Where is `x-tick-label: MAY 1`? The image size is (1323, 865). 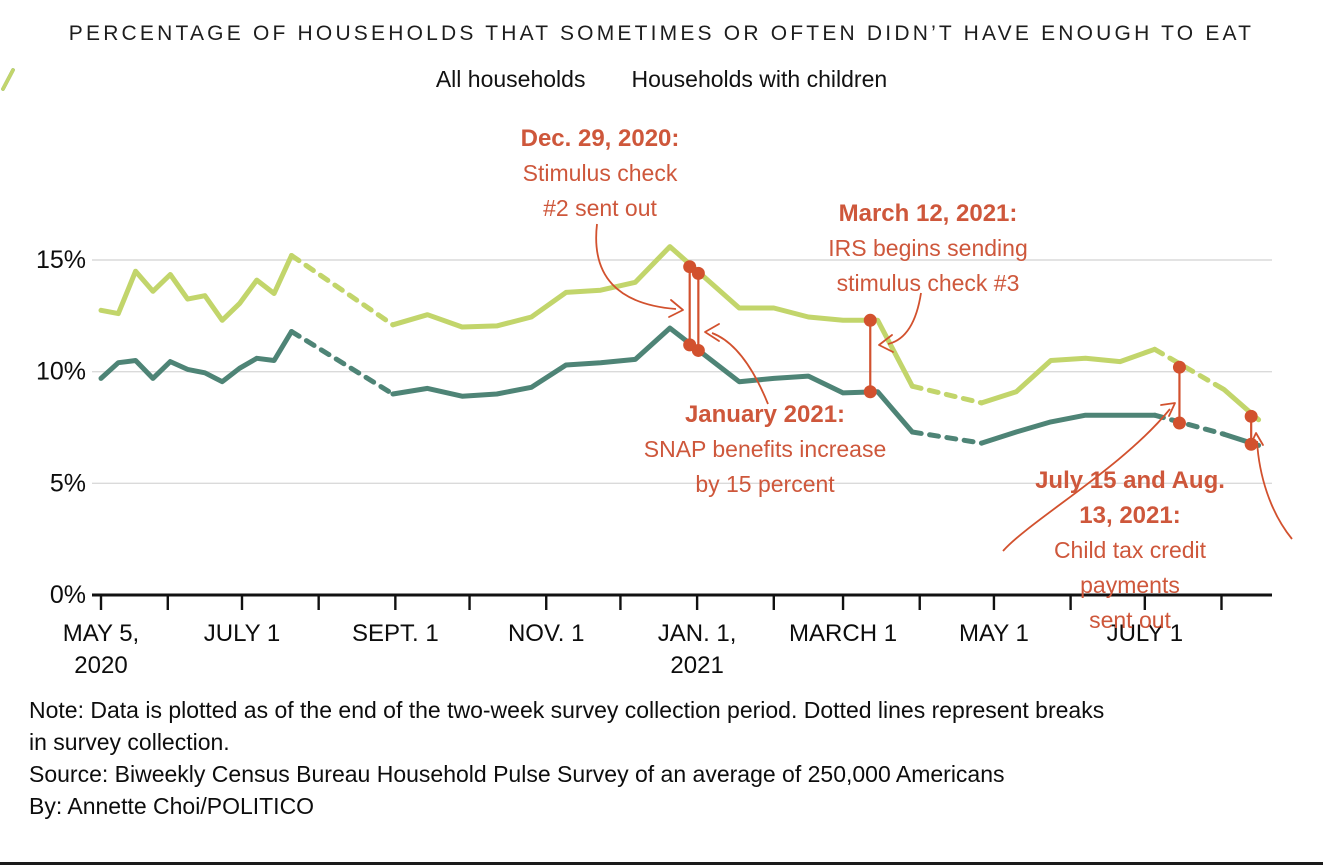 x-tick-label: MAY 1 is located at coordinates (994, 633).